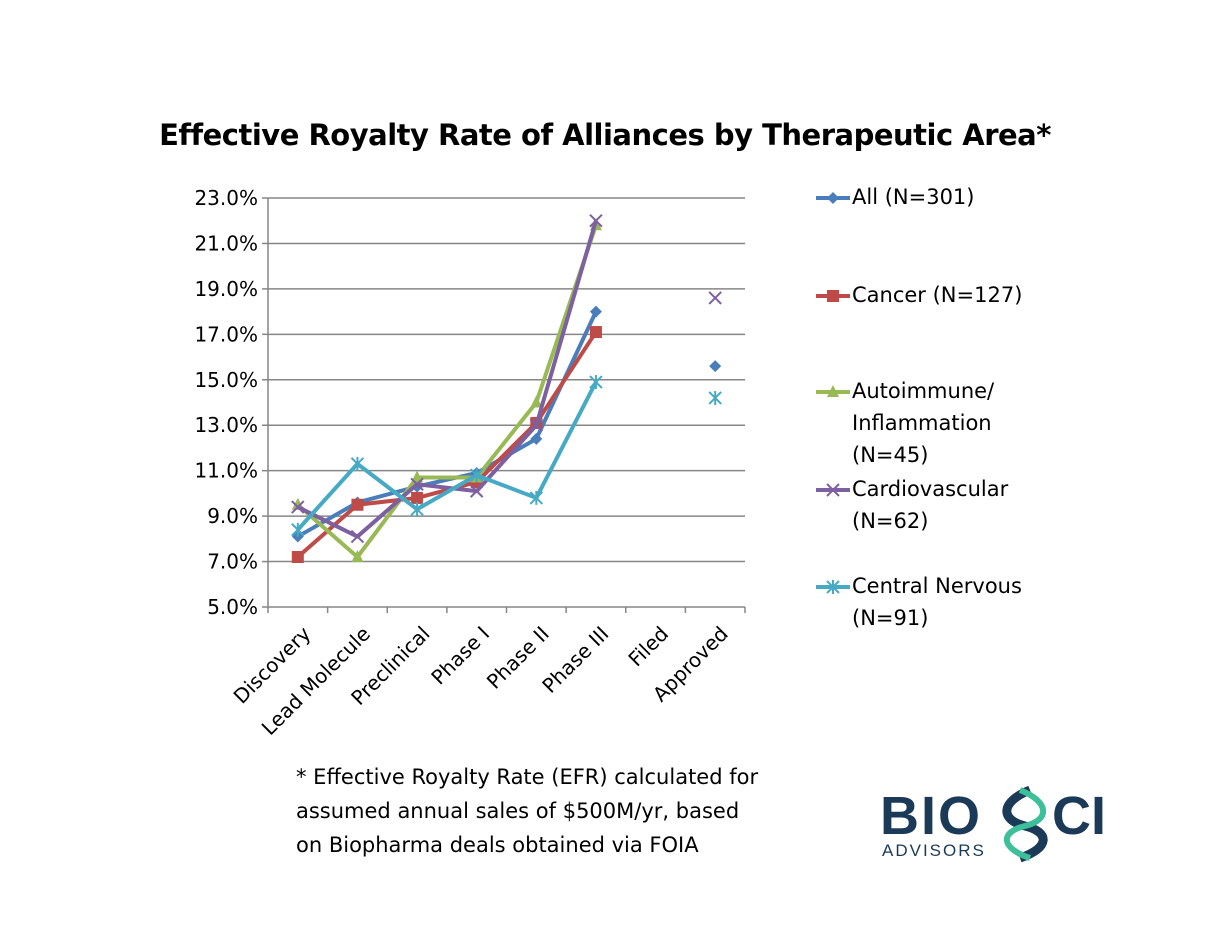 The height and width of the screenshot is (935, 1210). I want to click on svg-text: CI, so click(1079, 816).